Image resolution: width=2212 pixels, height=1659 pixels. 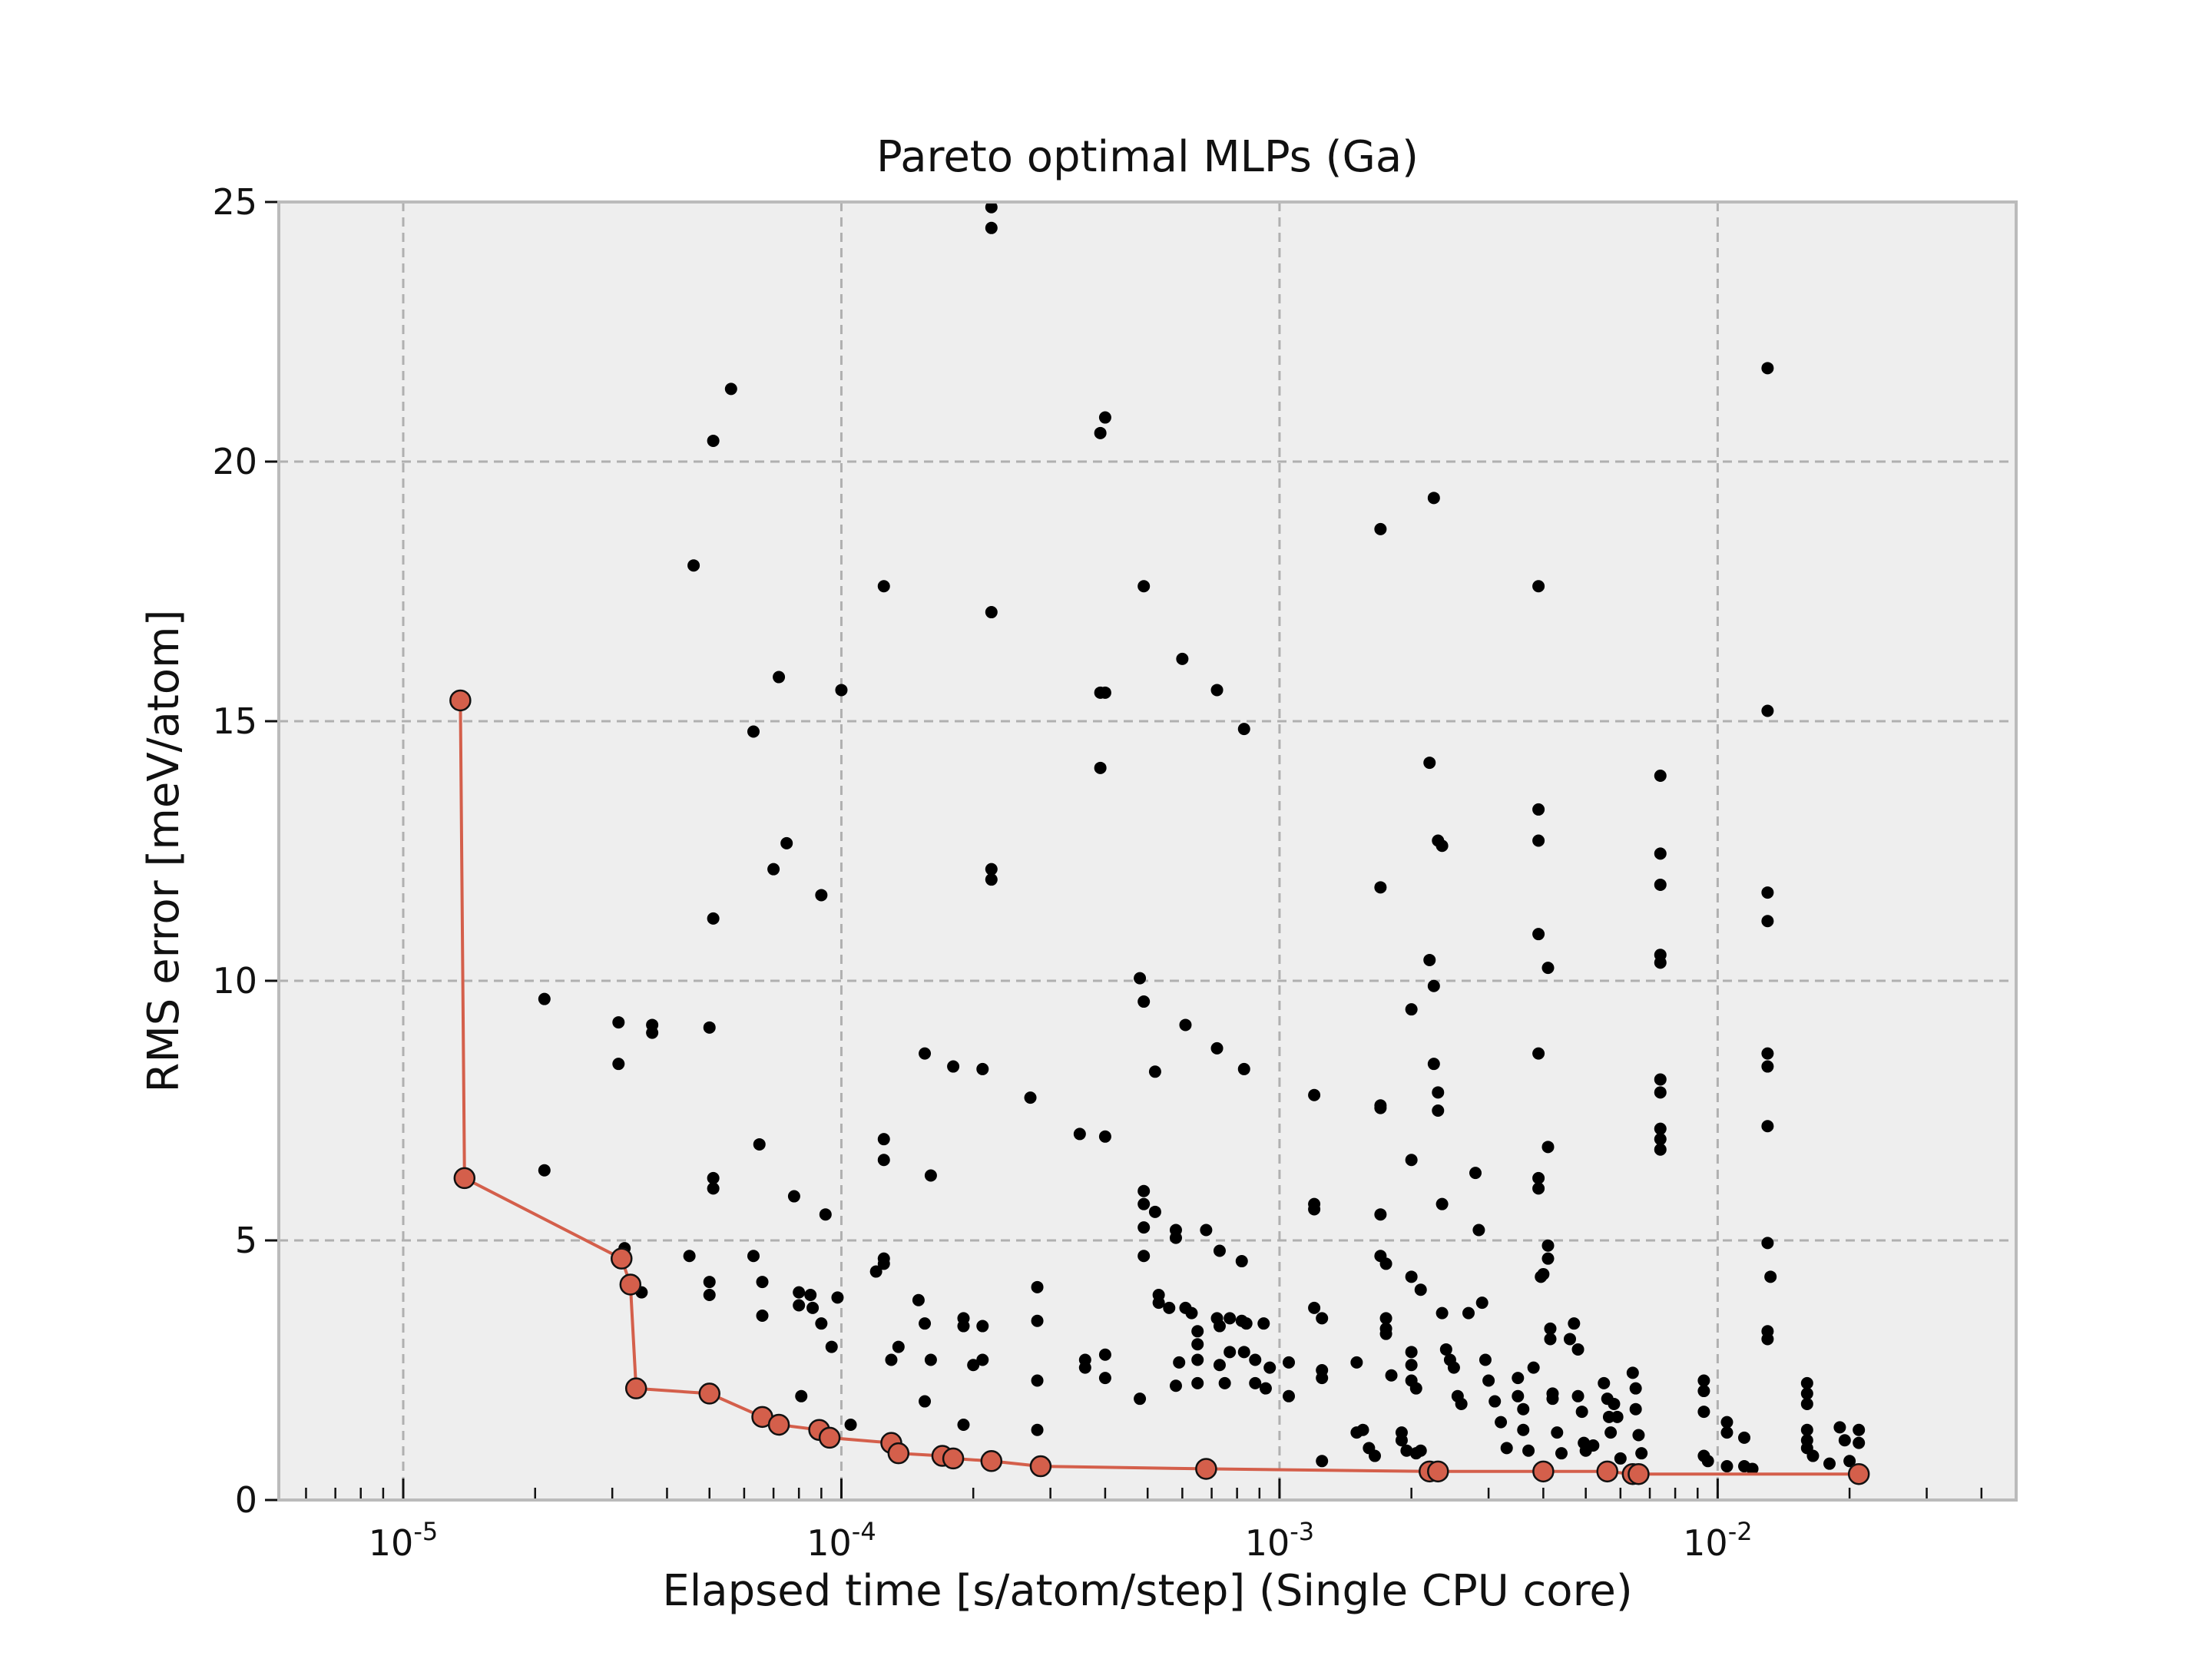 I want to click on x-tick-label: 10⁻⁵, so click(x=404, y=1541).